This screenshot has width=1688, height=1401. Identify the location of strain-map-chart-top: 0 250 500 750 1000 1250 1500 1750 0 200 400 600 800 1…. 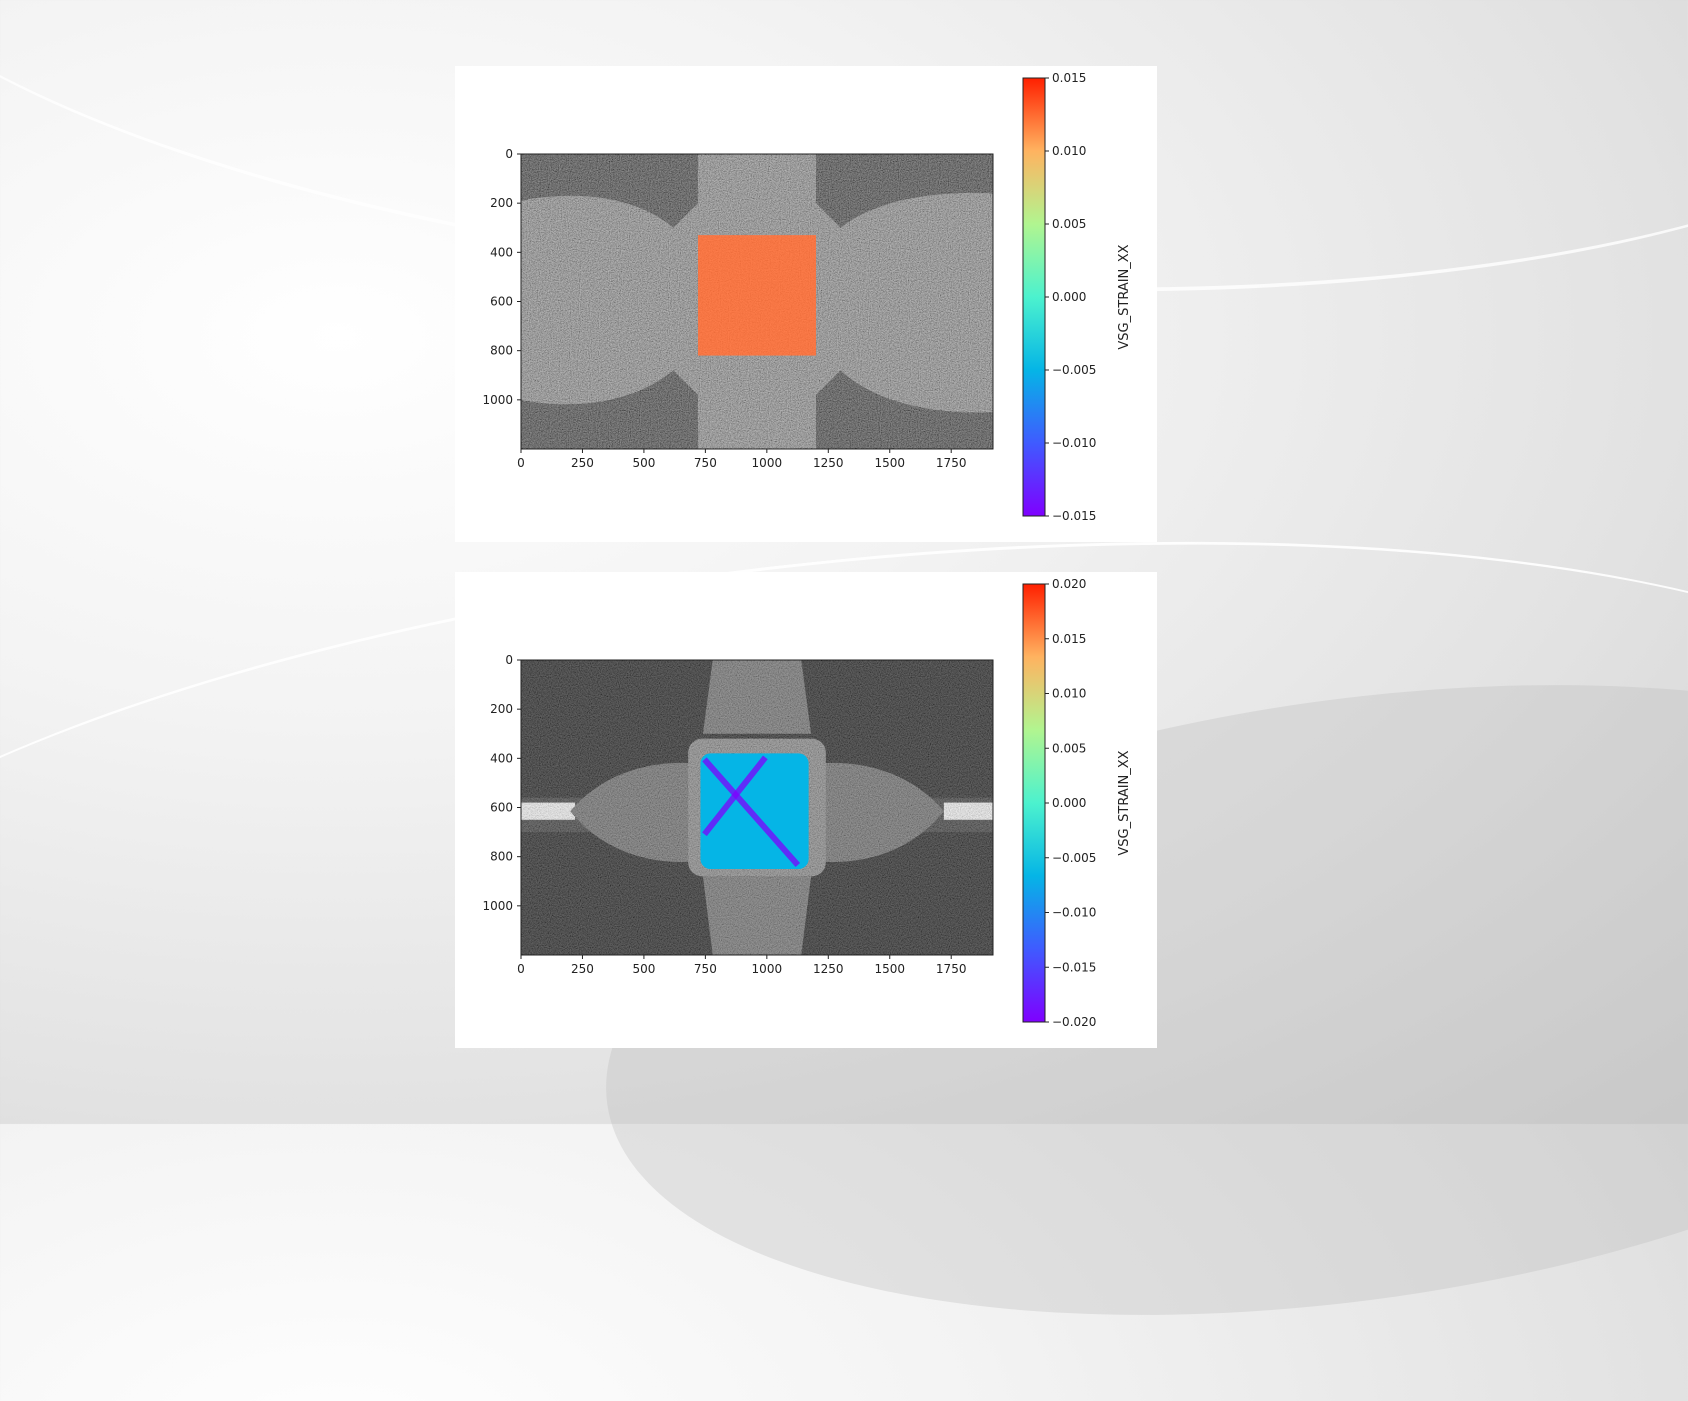
(807, 297).